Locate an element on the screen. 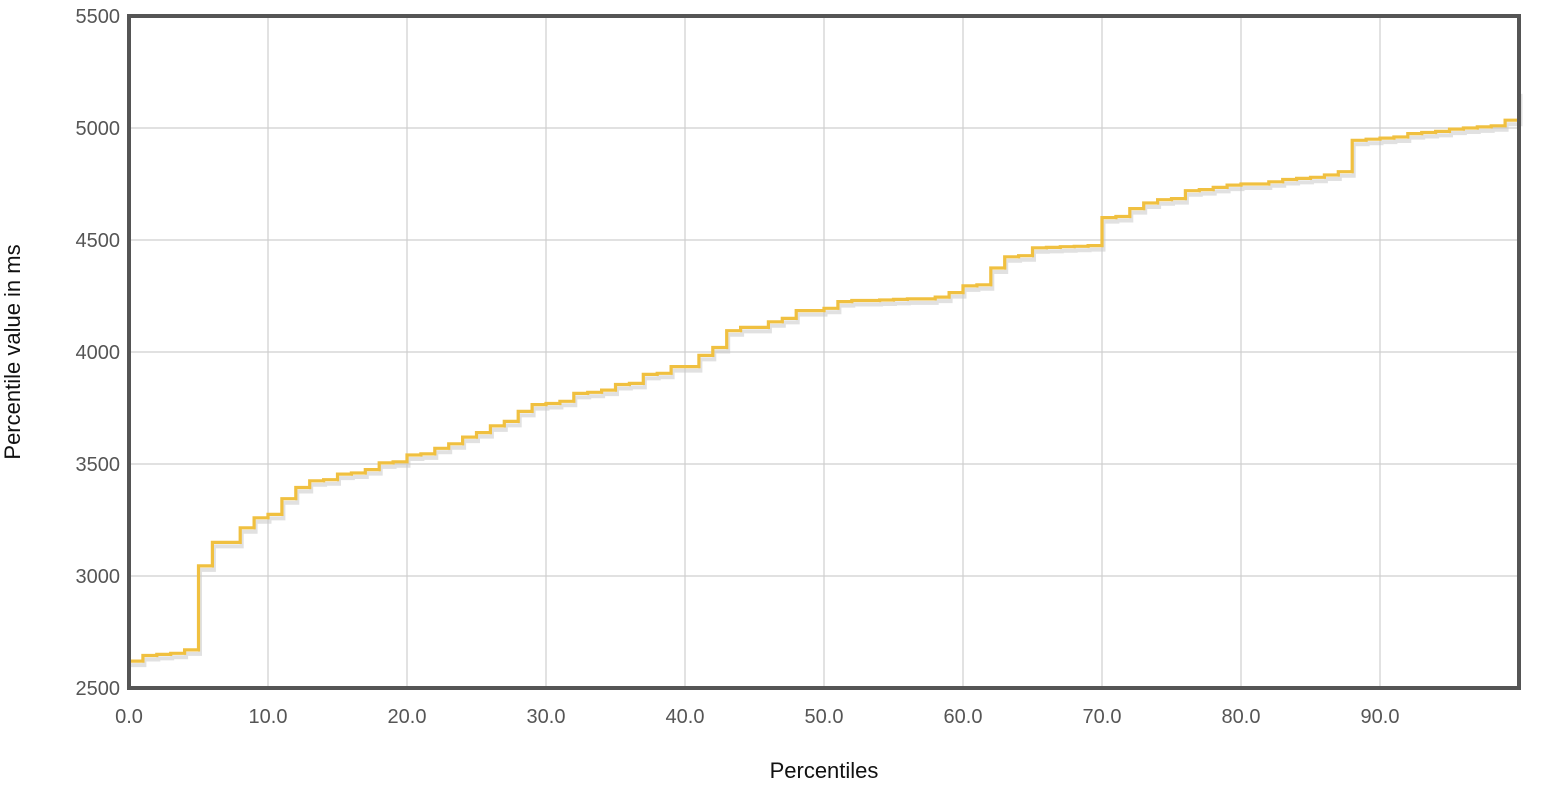  x-tick-label: 90.0 is located at coordinates (1380, 717).